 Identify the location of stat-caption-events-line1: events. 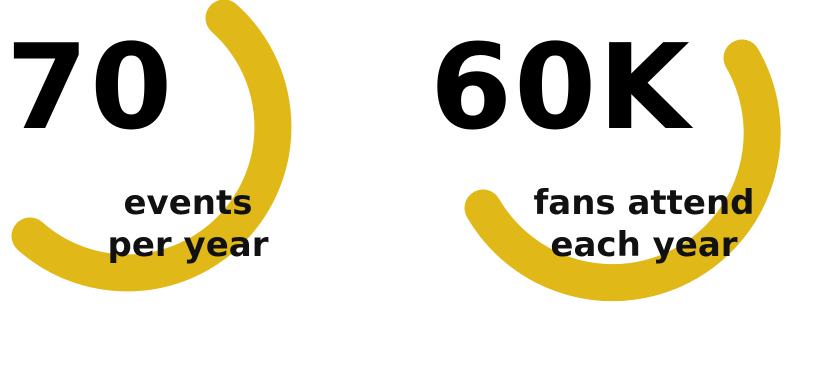
(188, 203).